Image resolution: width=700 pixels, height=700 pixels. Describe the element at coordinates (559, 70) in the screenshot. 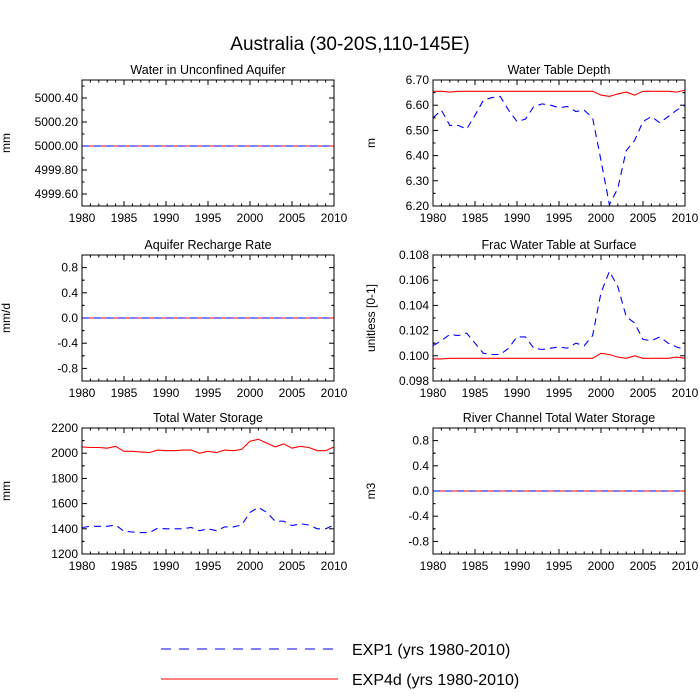

I see `water-table-depth-title: Water Table Depth` at that location.